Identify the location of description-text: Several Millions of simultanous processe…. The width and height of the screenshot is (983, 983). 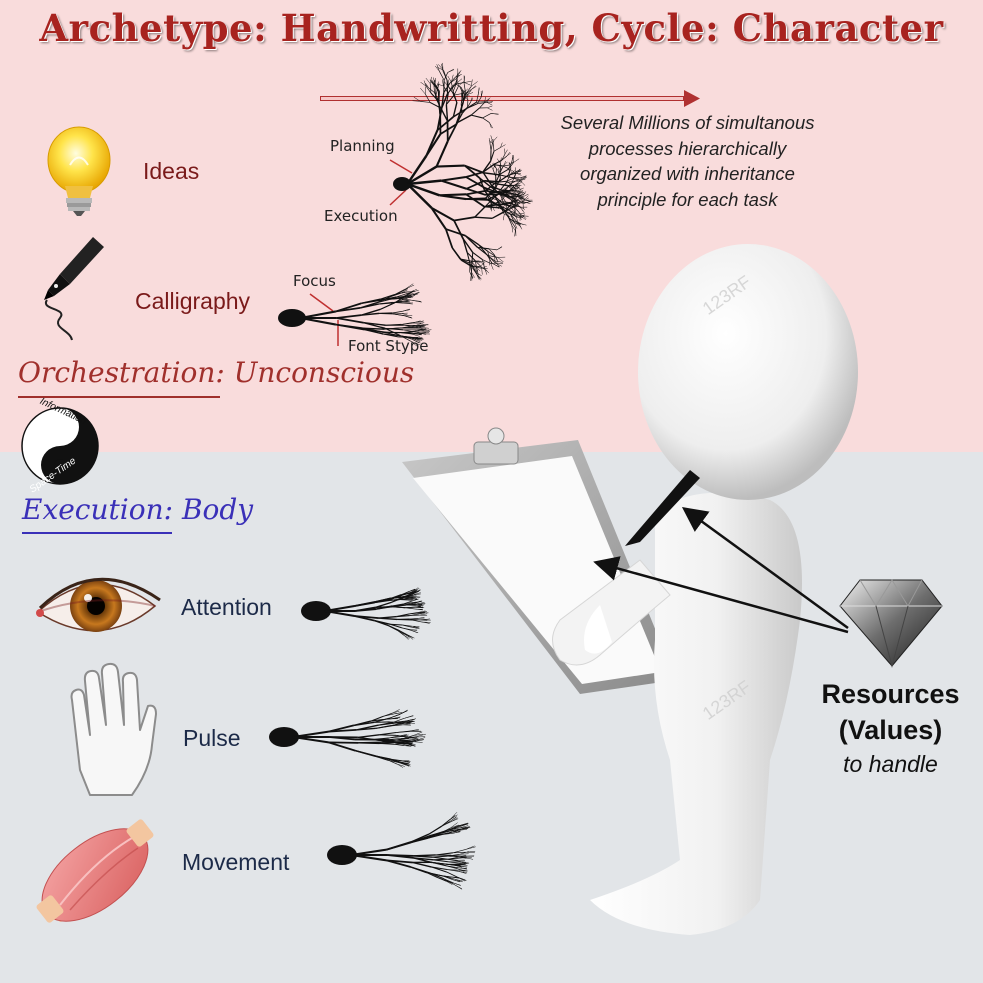
(687, 161).